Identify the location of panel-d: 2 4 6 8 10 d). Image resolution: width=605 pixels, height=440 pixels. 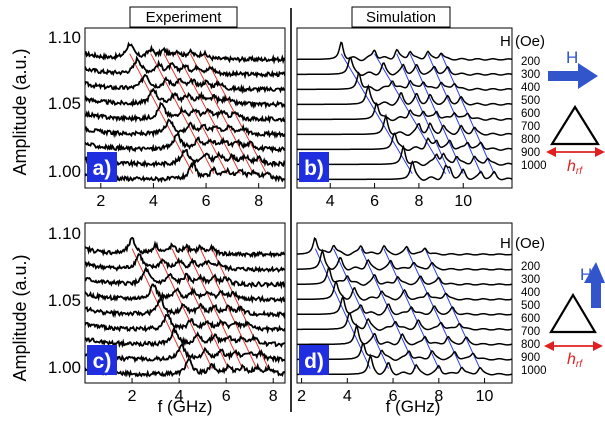
(404, 313).